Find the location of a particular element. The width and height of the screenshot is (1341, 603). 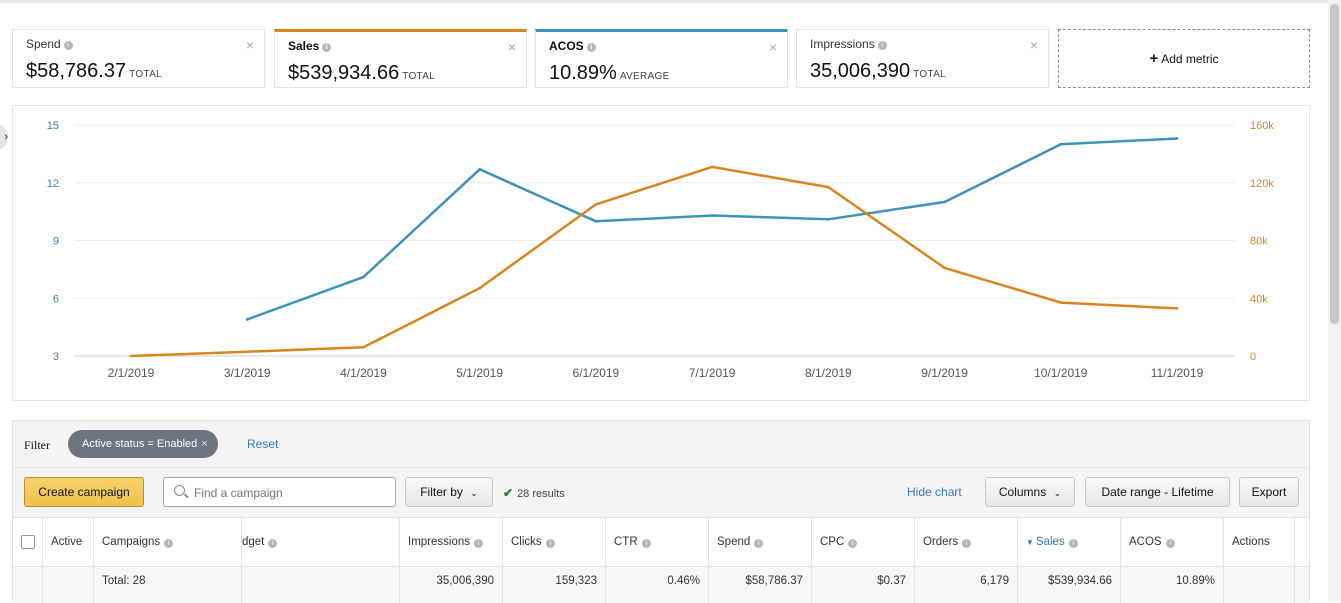

header-clicks: Clicks i is located at coordinates (554, 542).